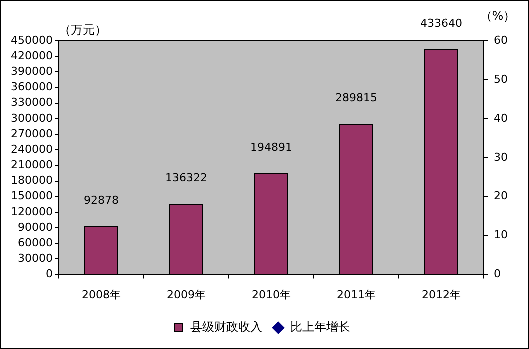  What do you see at coordinates (49, 274) in the screenshot?
I see `y-tick-label: 0` at bounding box center [49, 274].